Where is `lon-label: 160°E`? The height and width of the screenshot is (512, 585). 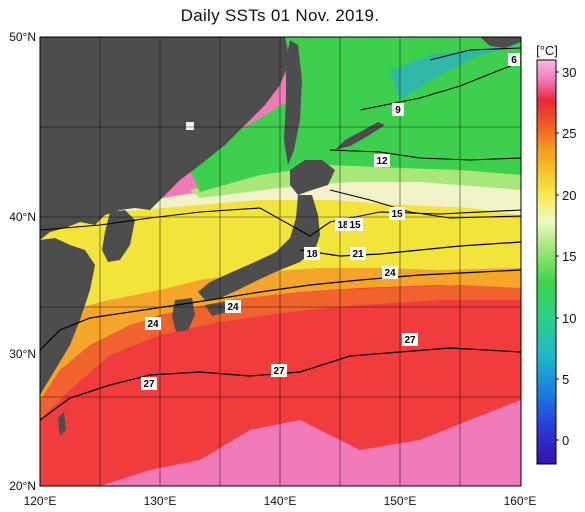
lon-label: 160°E is located at coordinates (520, 501).